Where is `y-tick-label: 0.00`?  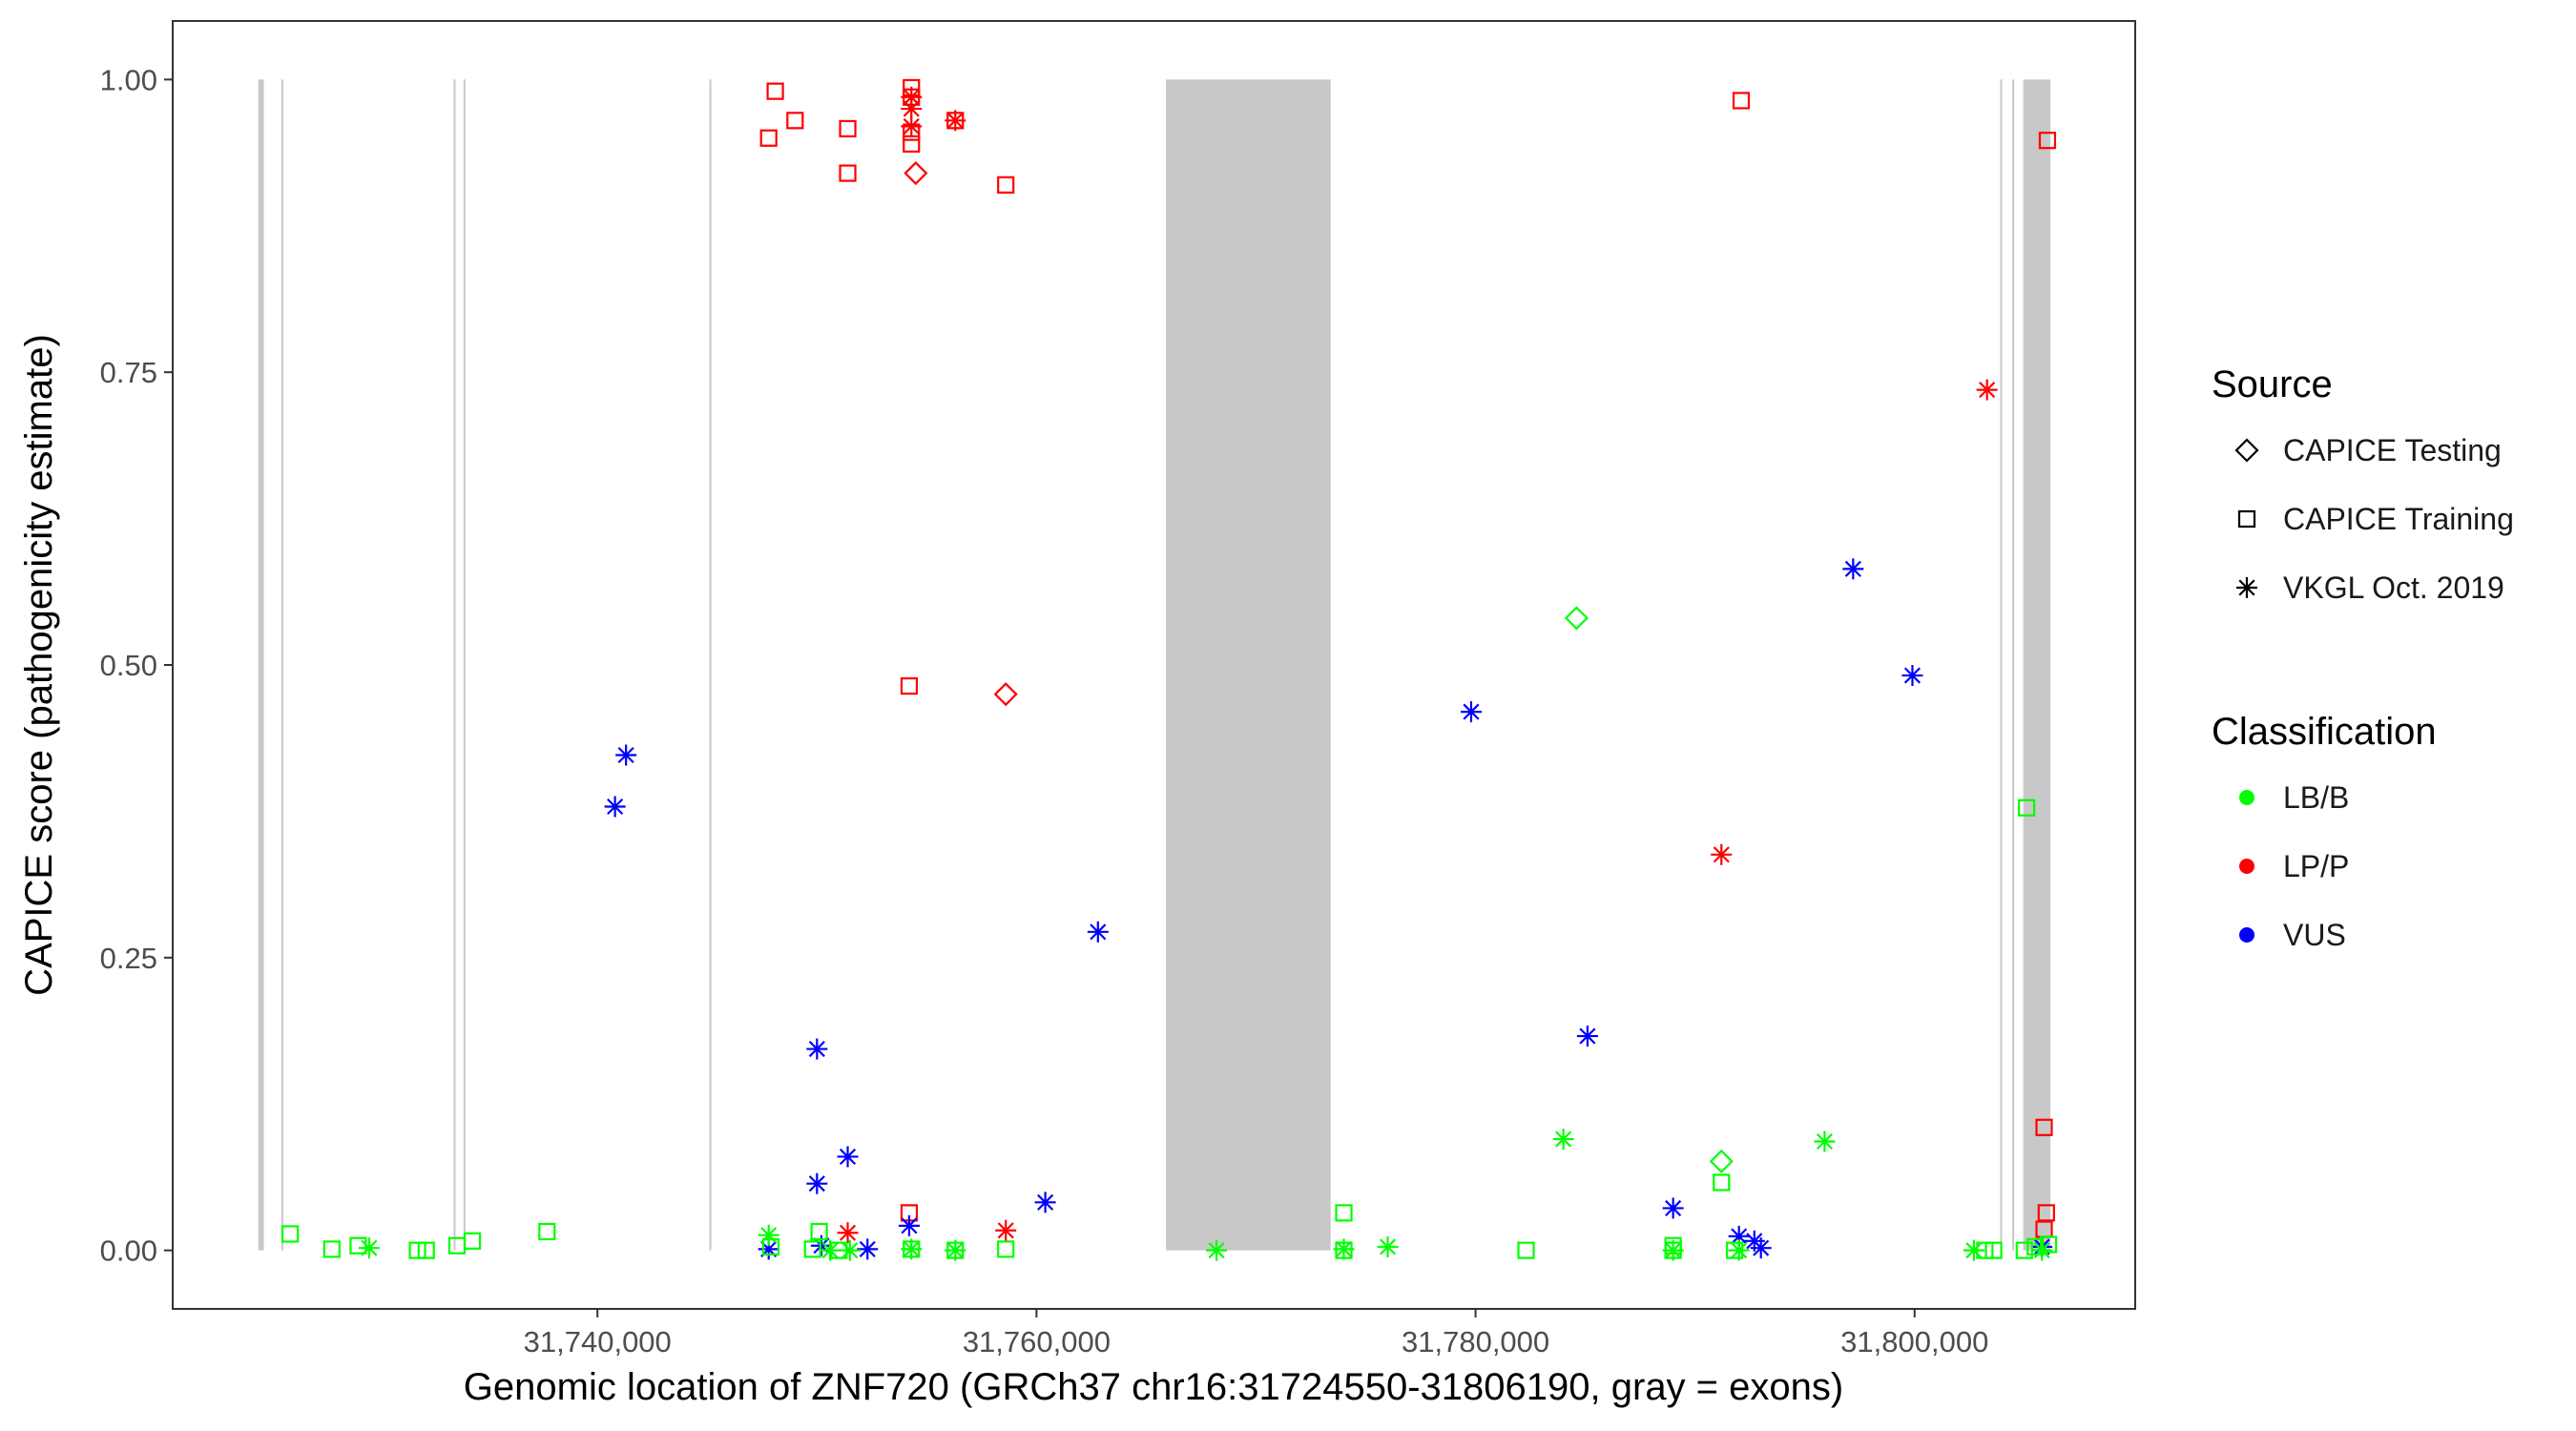 y-tick-label: 0.00 is located at coordinates (128, 1251).